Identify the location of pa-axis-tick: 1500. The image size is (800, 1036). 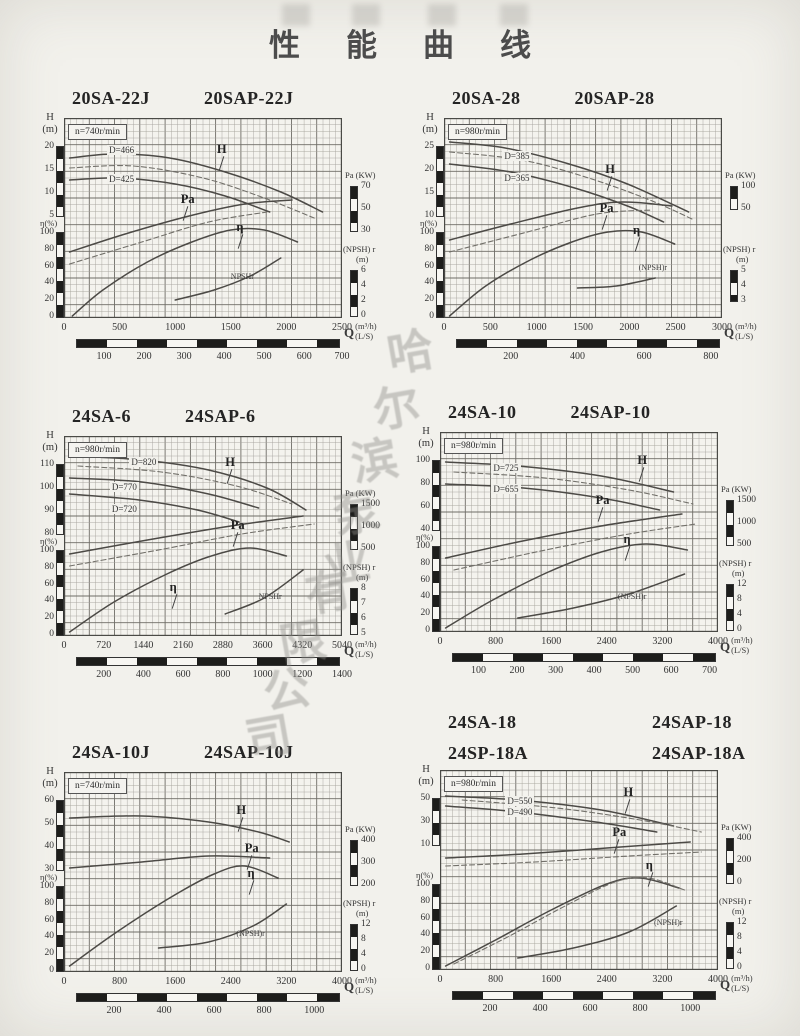
(746, 500).